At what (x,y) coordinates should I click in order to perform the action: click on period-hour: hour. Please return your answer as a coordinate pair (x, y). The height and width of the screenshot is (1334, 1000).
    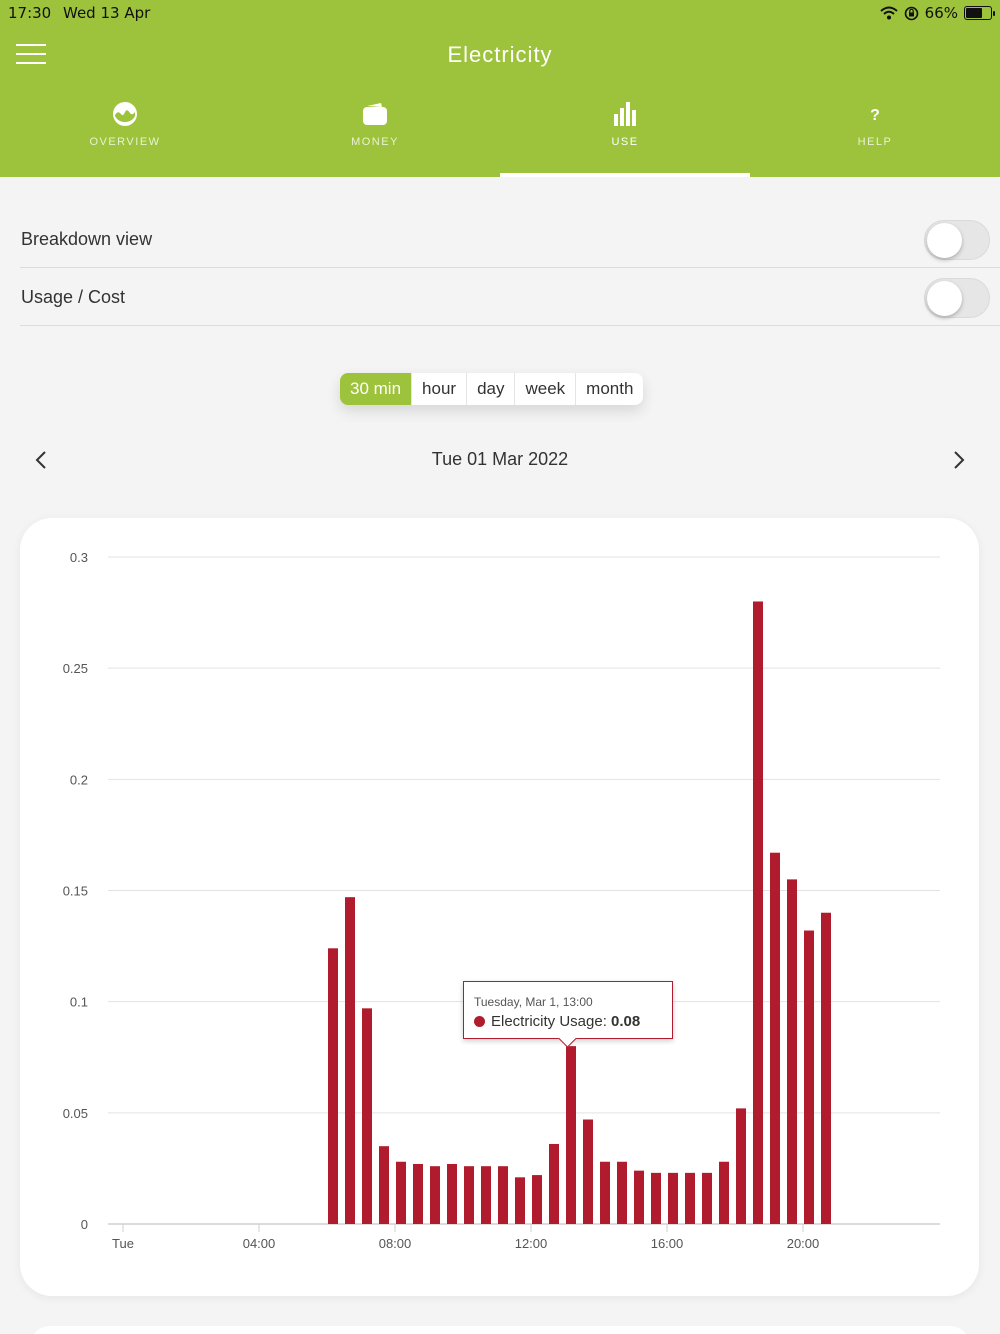
    Looking at the image, I should click on (440, 389).